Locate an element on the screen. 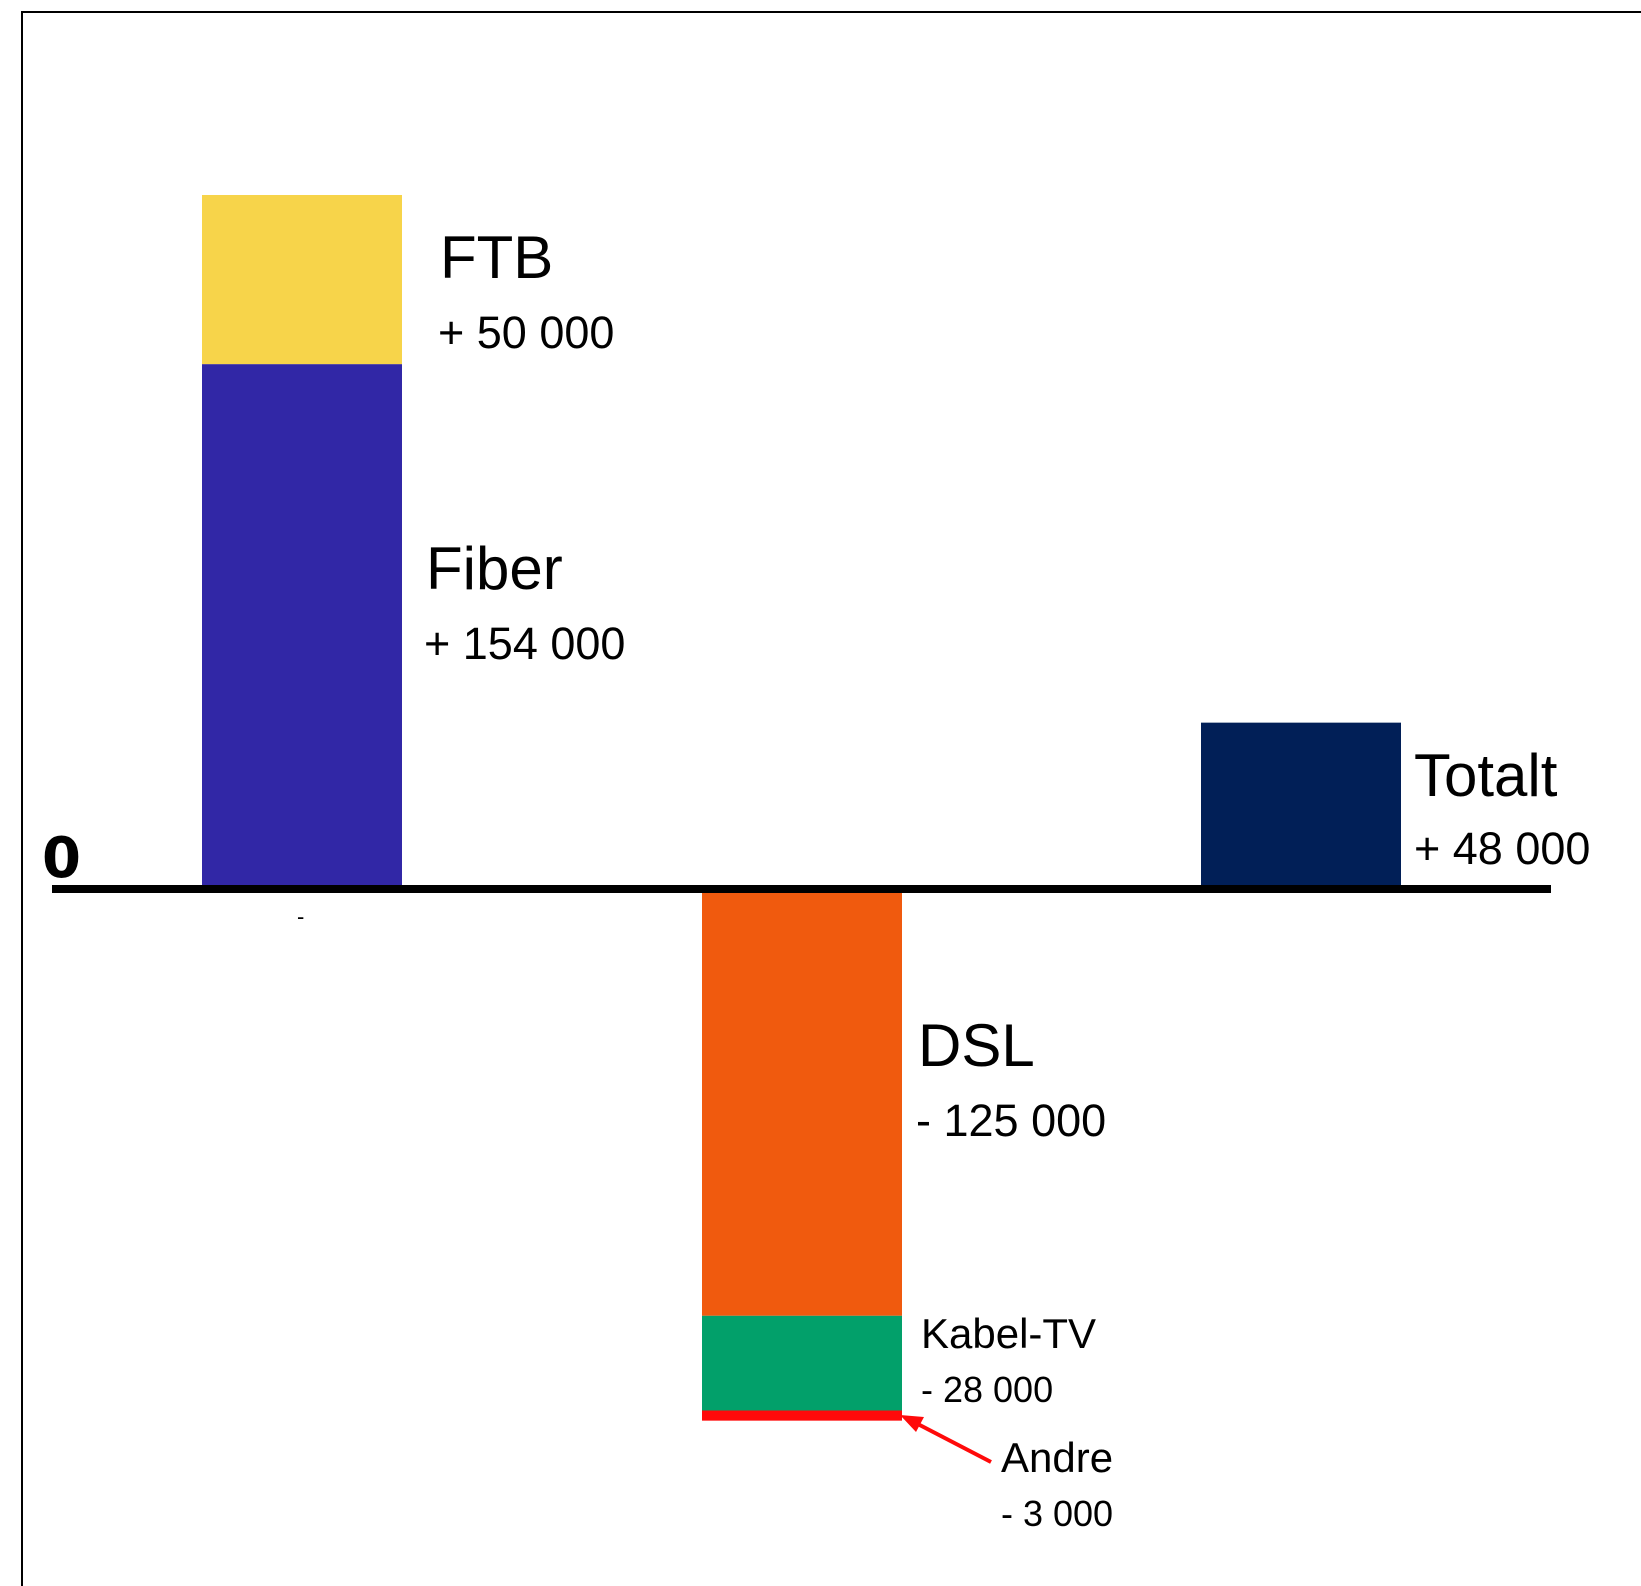 This screenshot has width=1641, height=1586. bar-fiber is located at coordinates (302, 624).